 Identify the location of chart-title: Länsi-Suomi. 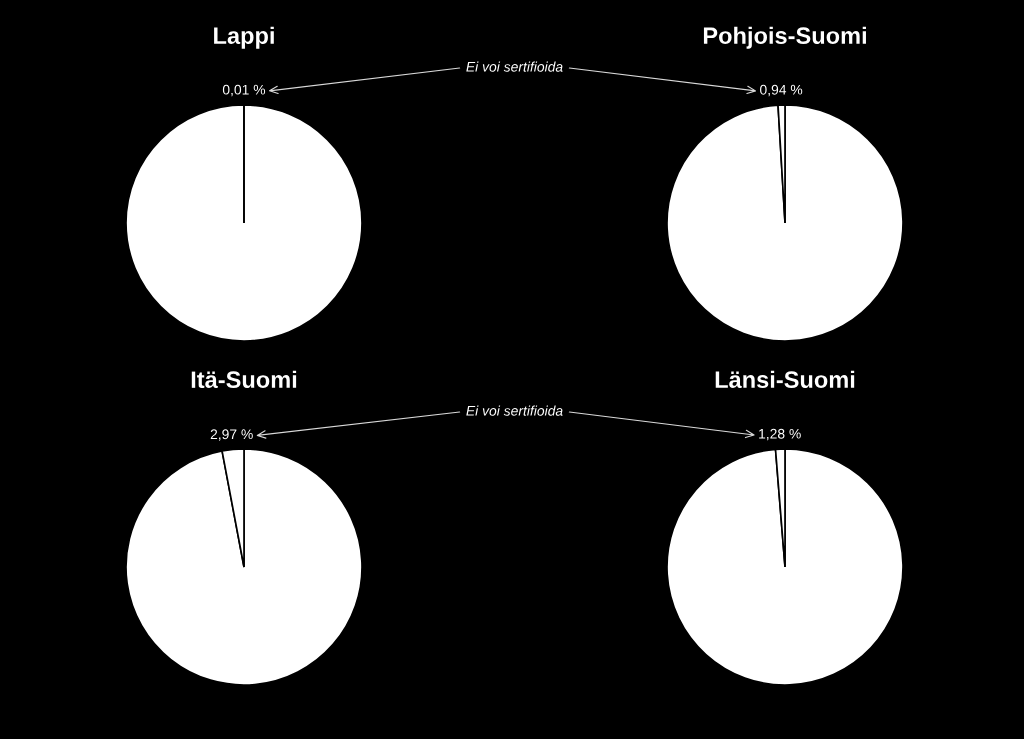
(785, 379).